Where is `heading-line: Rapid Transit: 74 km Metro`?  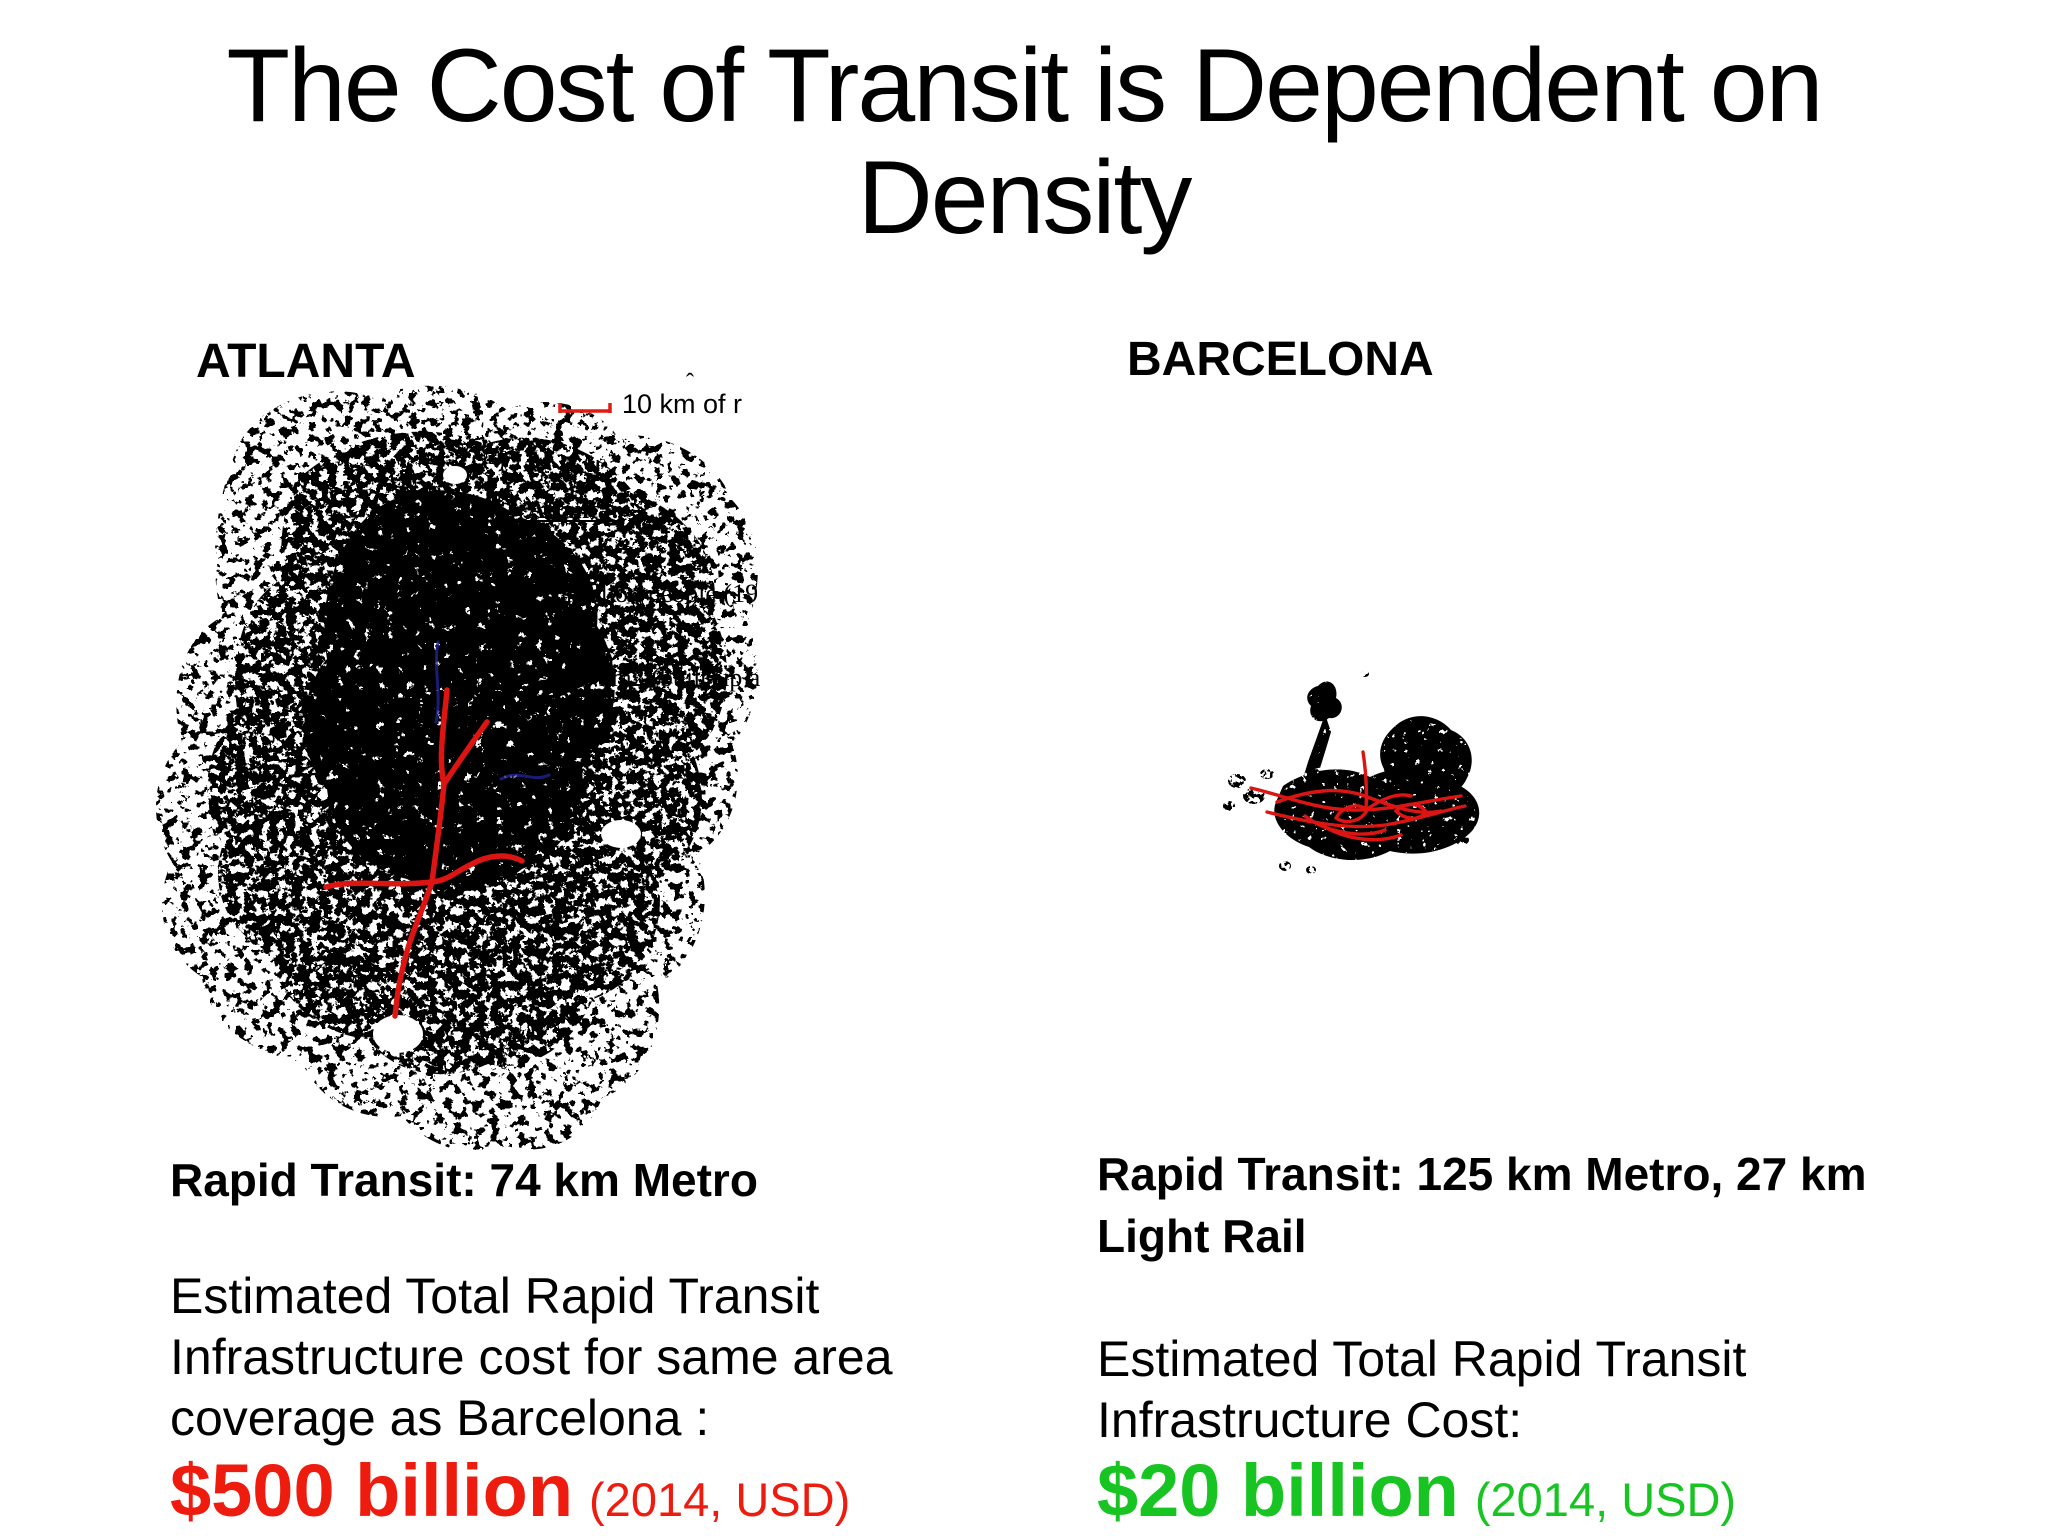
heading-line: Rapid Transit: 74 km Metro is located at coordinates (464, 1180).